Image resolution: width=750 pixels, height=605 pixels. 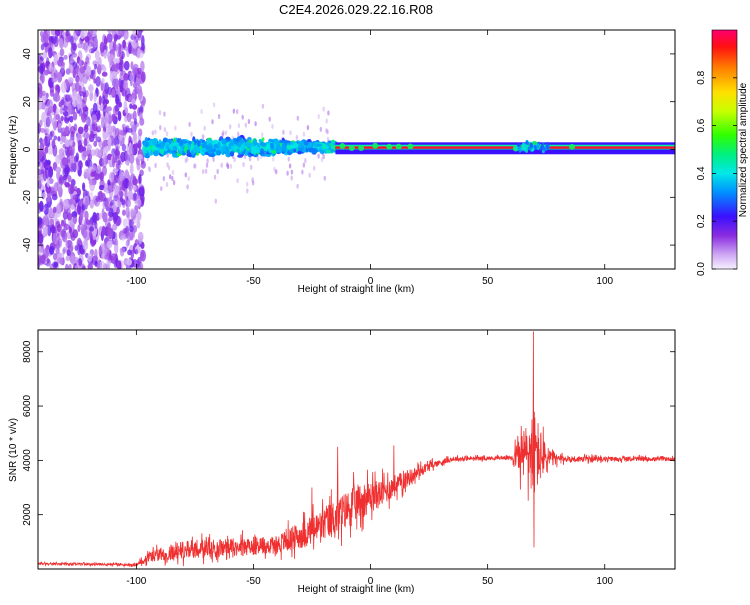 What do you see at coordinates (27, 460) in the screenshot?
I see `y-tick-label: 4000` at bounding box center [27, 460].